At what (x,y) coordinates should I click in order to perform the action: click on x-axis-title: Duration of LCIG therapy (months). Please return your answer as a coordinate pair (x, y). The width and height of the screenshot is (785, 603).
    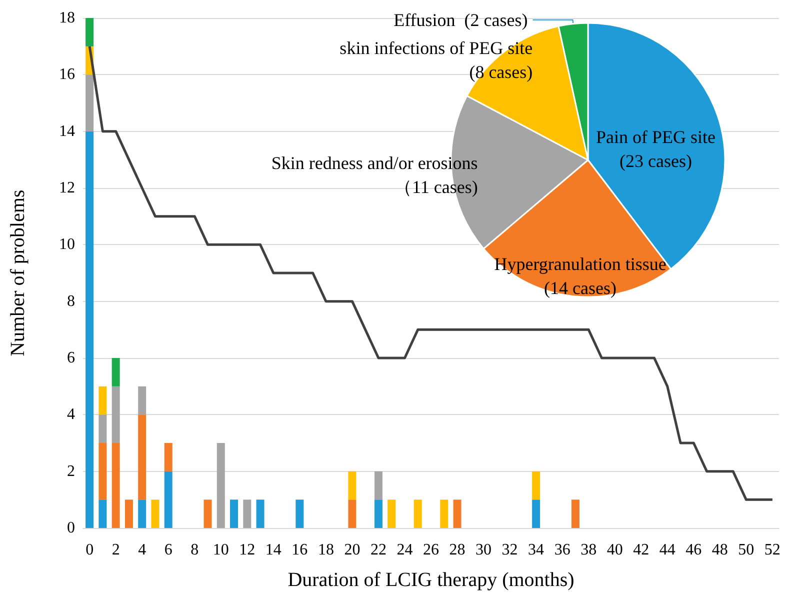
    Looking at the image, I should click on (431, 580).